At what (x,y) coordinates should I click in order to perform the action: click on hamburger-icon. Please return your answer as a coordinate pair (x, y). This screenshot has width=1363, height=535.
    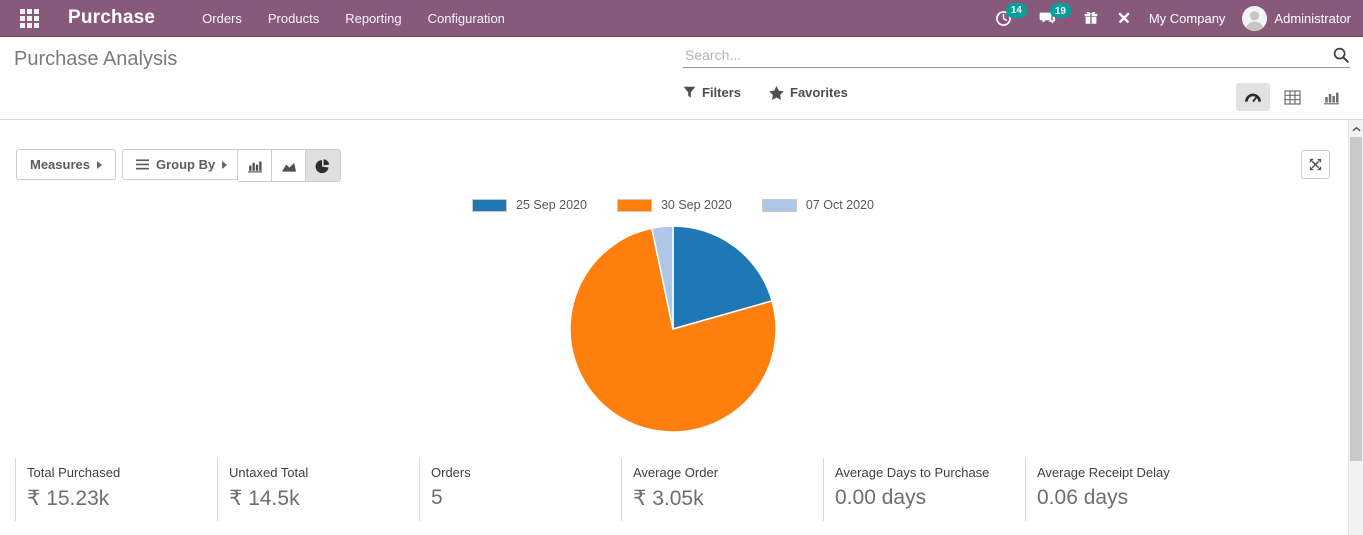
    Looking at the image, I should click on (142, 164).